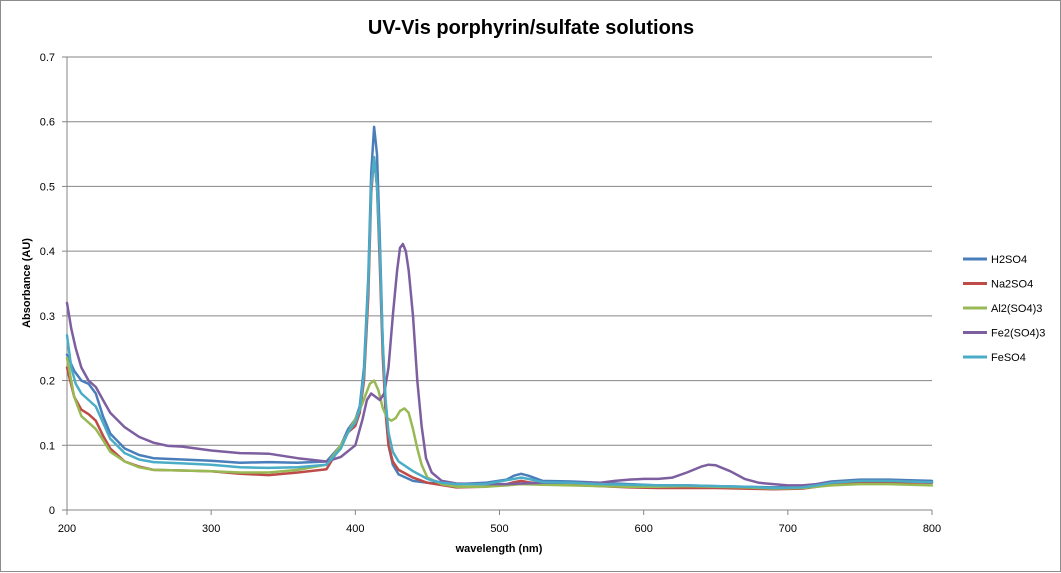 This screenshot has width=1061, height=573. I want to click on y-tick-label: 0.3, so click(47, 317).